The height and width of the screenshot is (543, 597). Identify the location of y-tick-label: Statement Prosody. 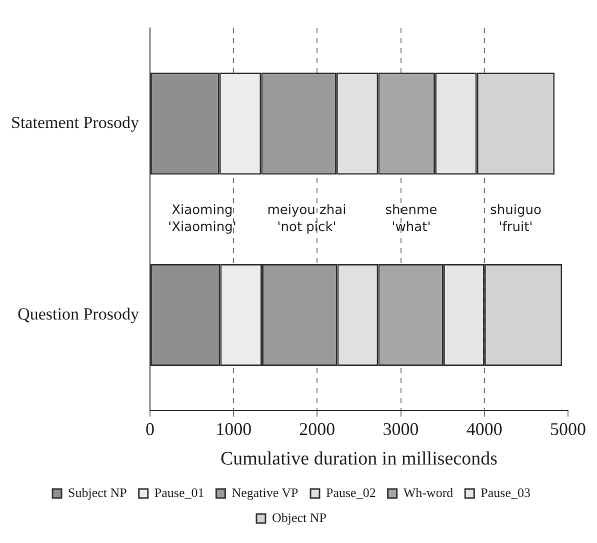
(75, 122).